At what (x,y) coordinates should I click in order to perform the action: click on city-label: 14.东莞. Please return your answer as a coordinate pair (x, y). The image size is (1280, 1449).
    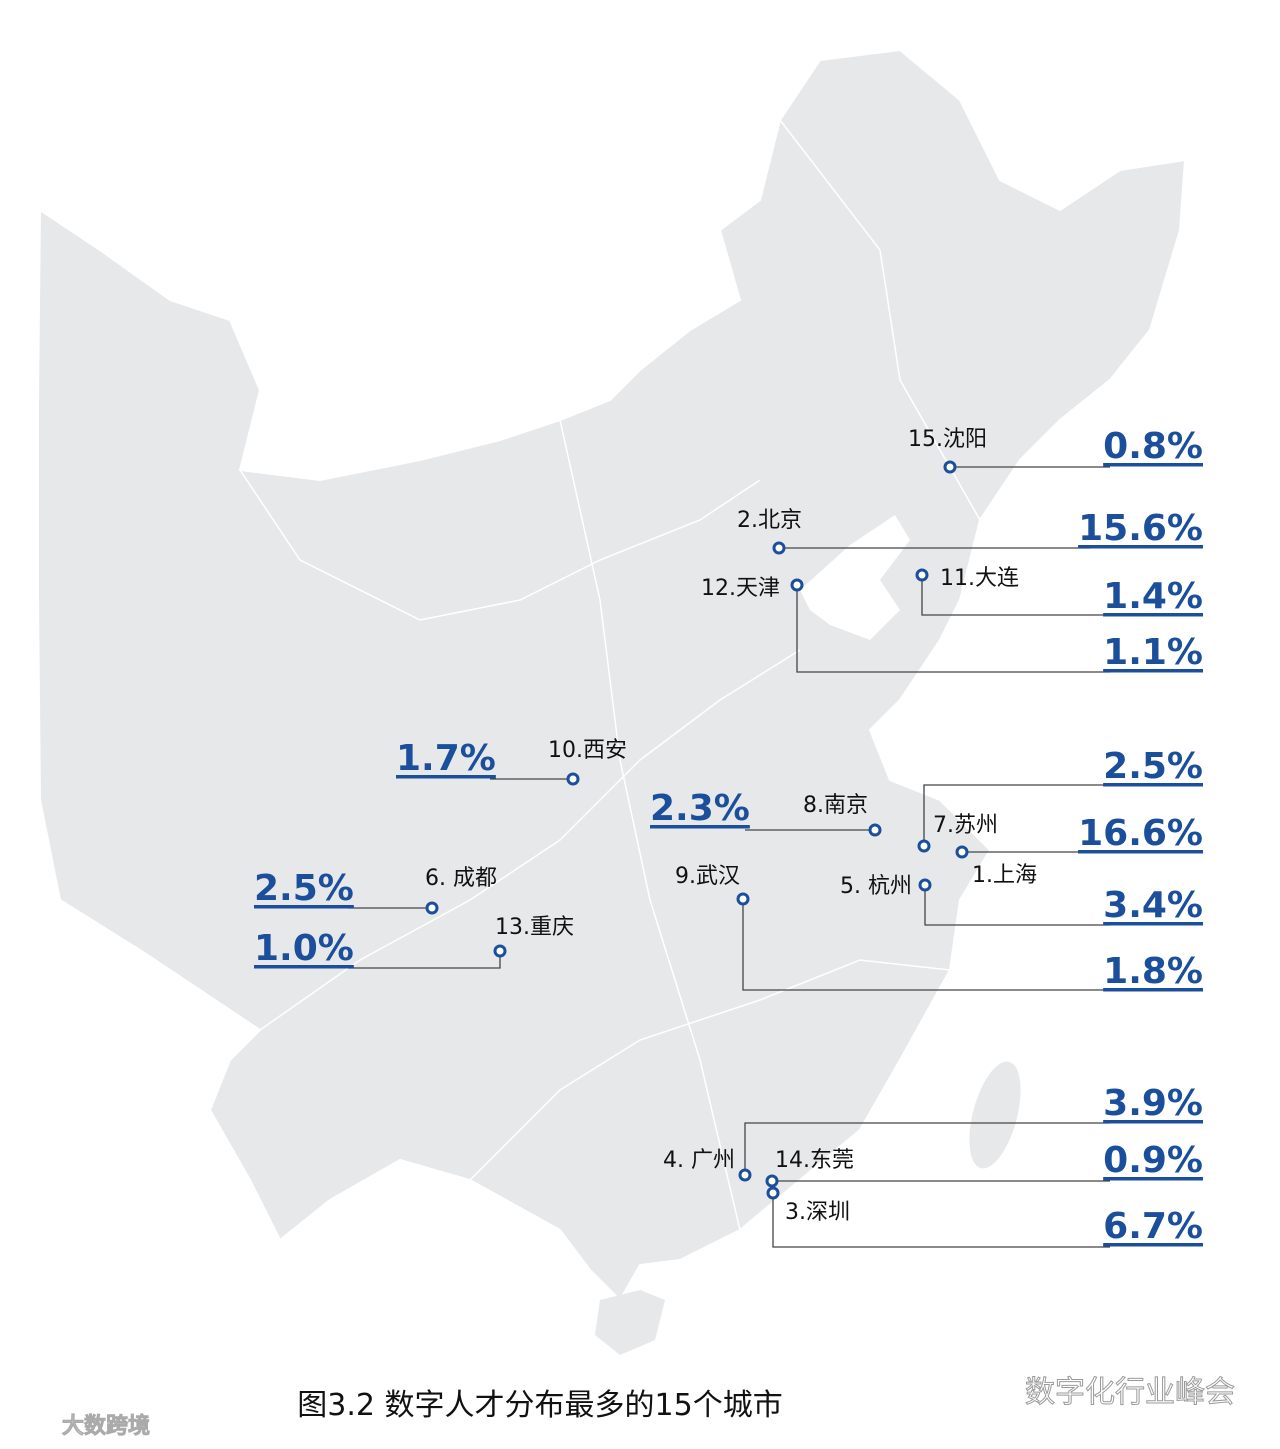
    Looking at the image, I should click on (814, 1160).